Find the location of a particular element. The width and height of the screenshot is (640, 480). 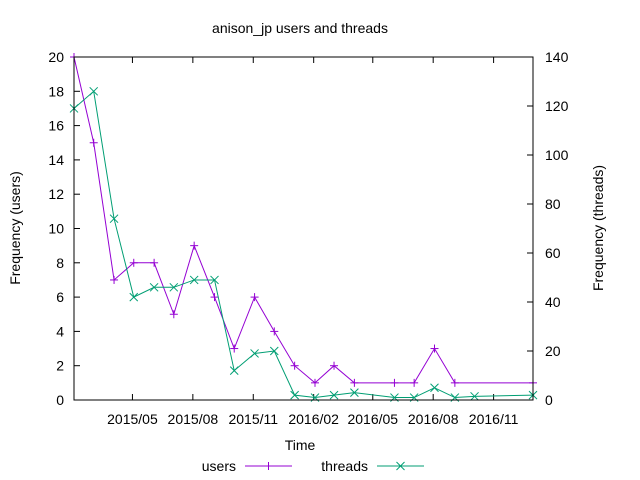

y2-tick-label: 60 is located at coordinates (553, 253).